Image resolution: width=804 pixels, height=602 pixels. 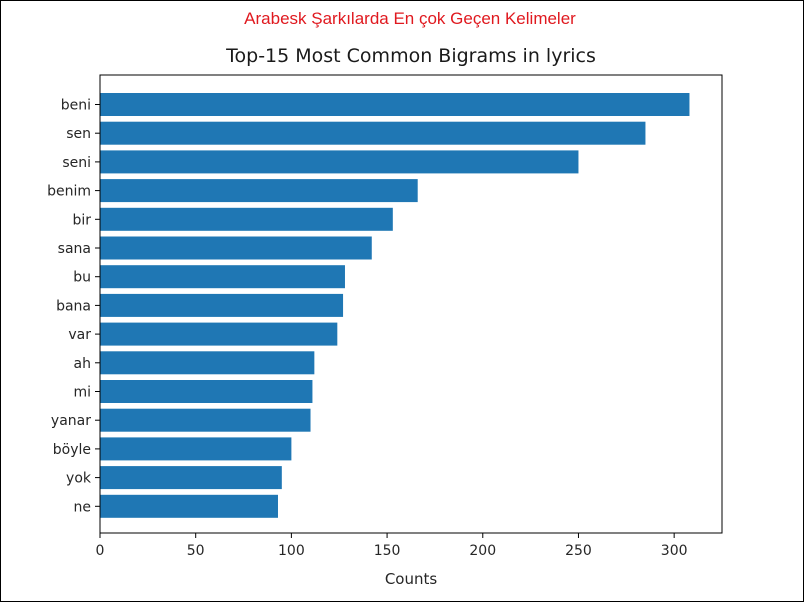 I want to click on y-tick-label: yanar, so click(x=71, y=421).